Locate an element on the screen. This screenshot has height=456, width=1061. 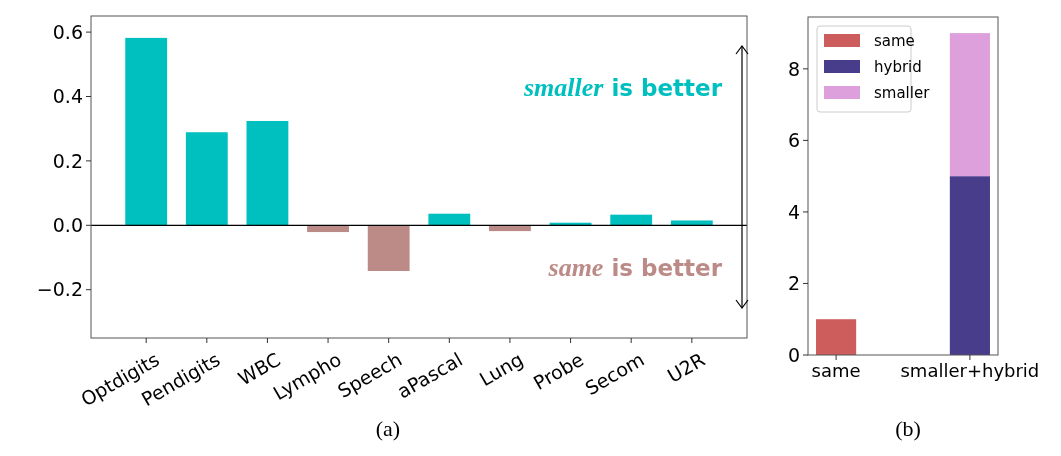
annotation: smaller is better is located at coordinates (622, 87).